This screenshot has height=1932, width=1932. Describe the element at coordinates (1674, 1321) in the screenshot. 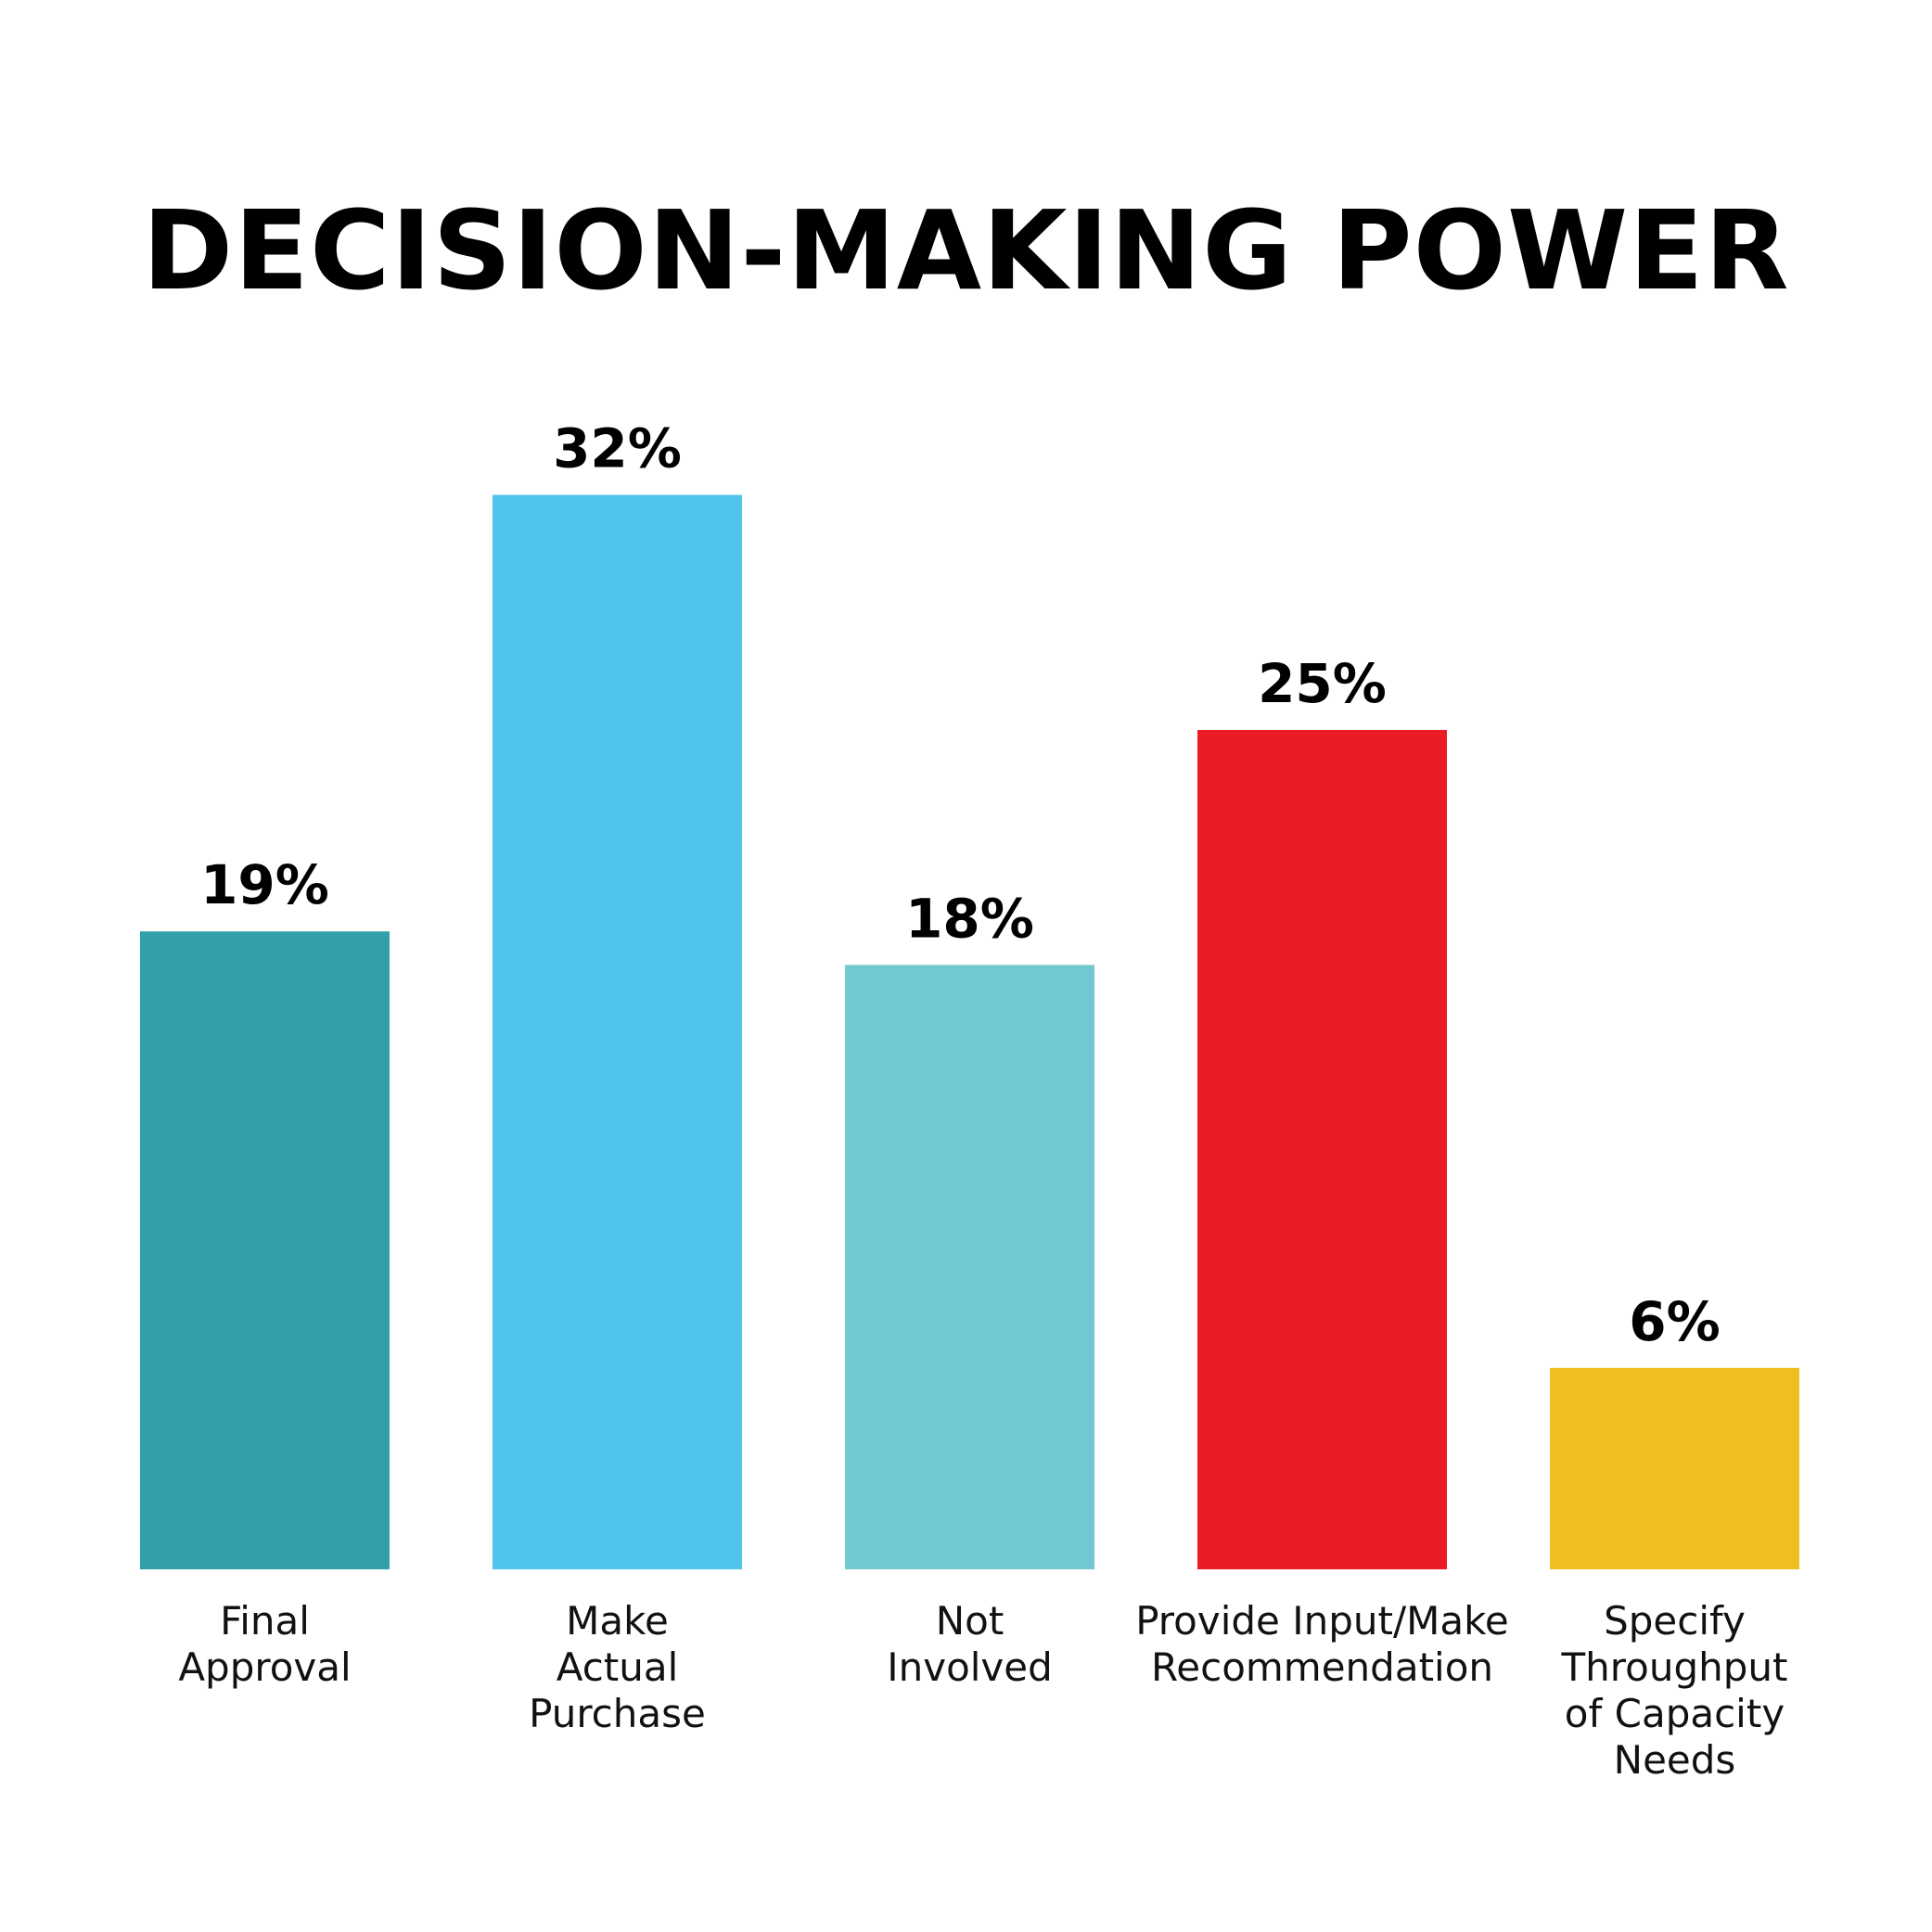

I see `value-label-5: 6%` at that location.